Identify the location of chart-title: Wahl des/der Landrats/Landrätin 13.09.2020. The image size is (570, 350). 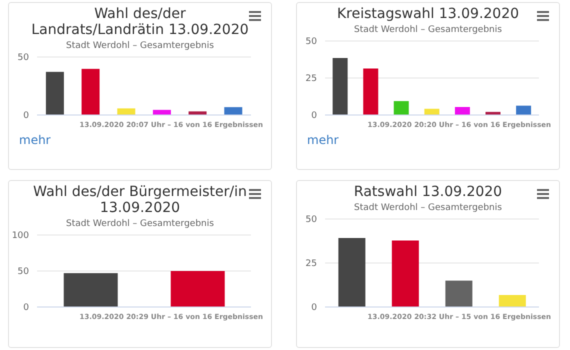
(140, 21).